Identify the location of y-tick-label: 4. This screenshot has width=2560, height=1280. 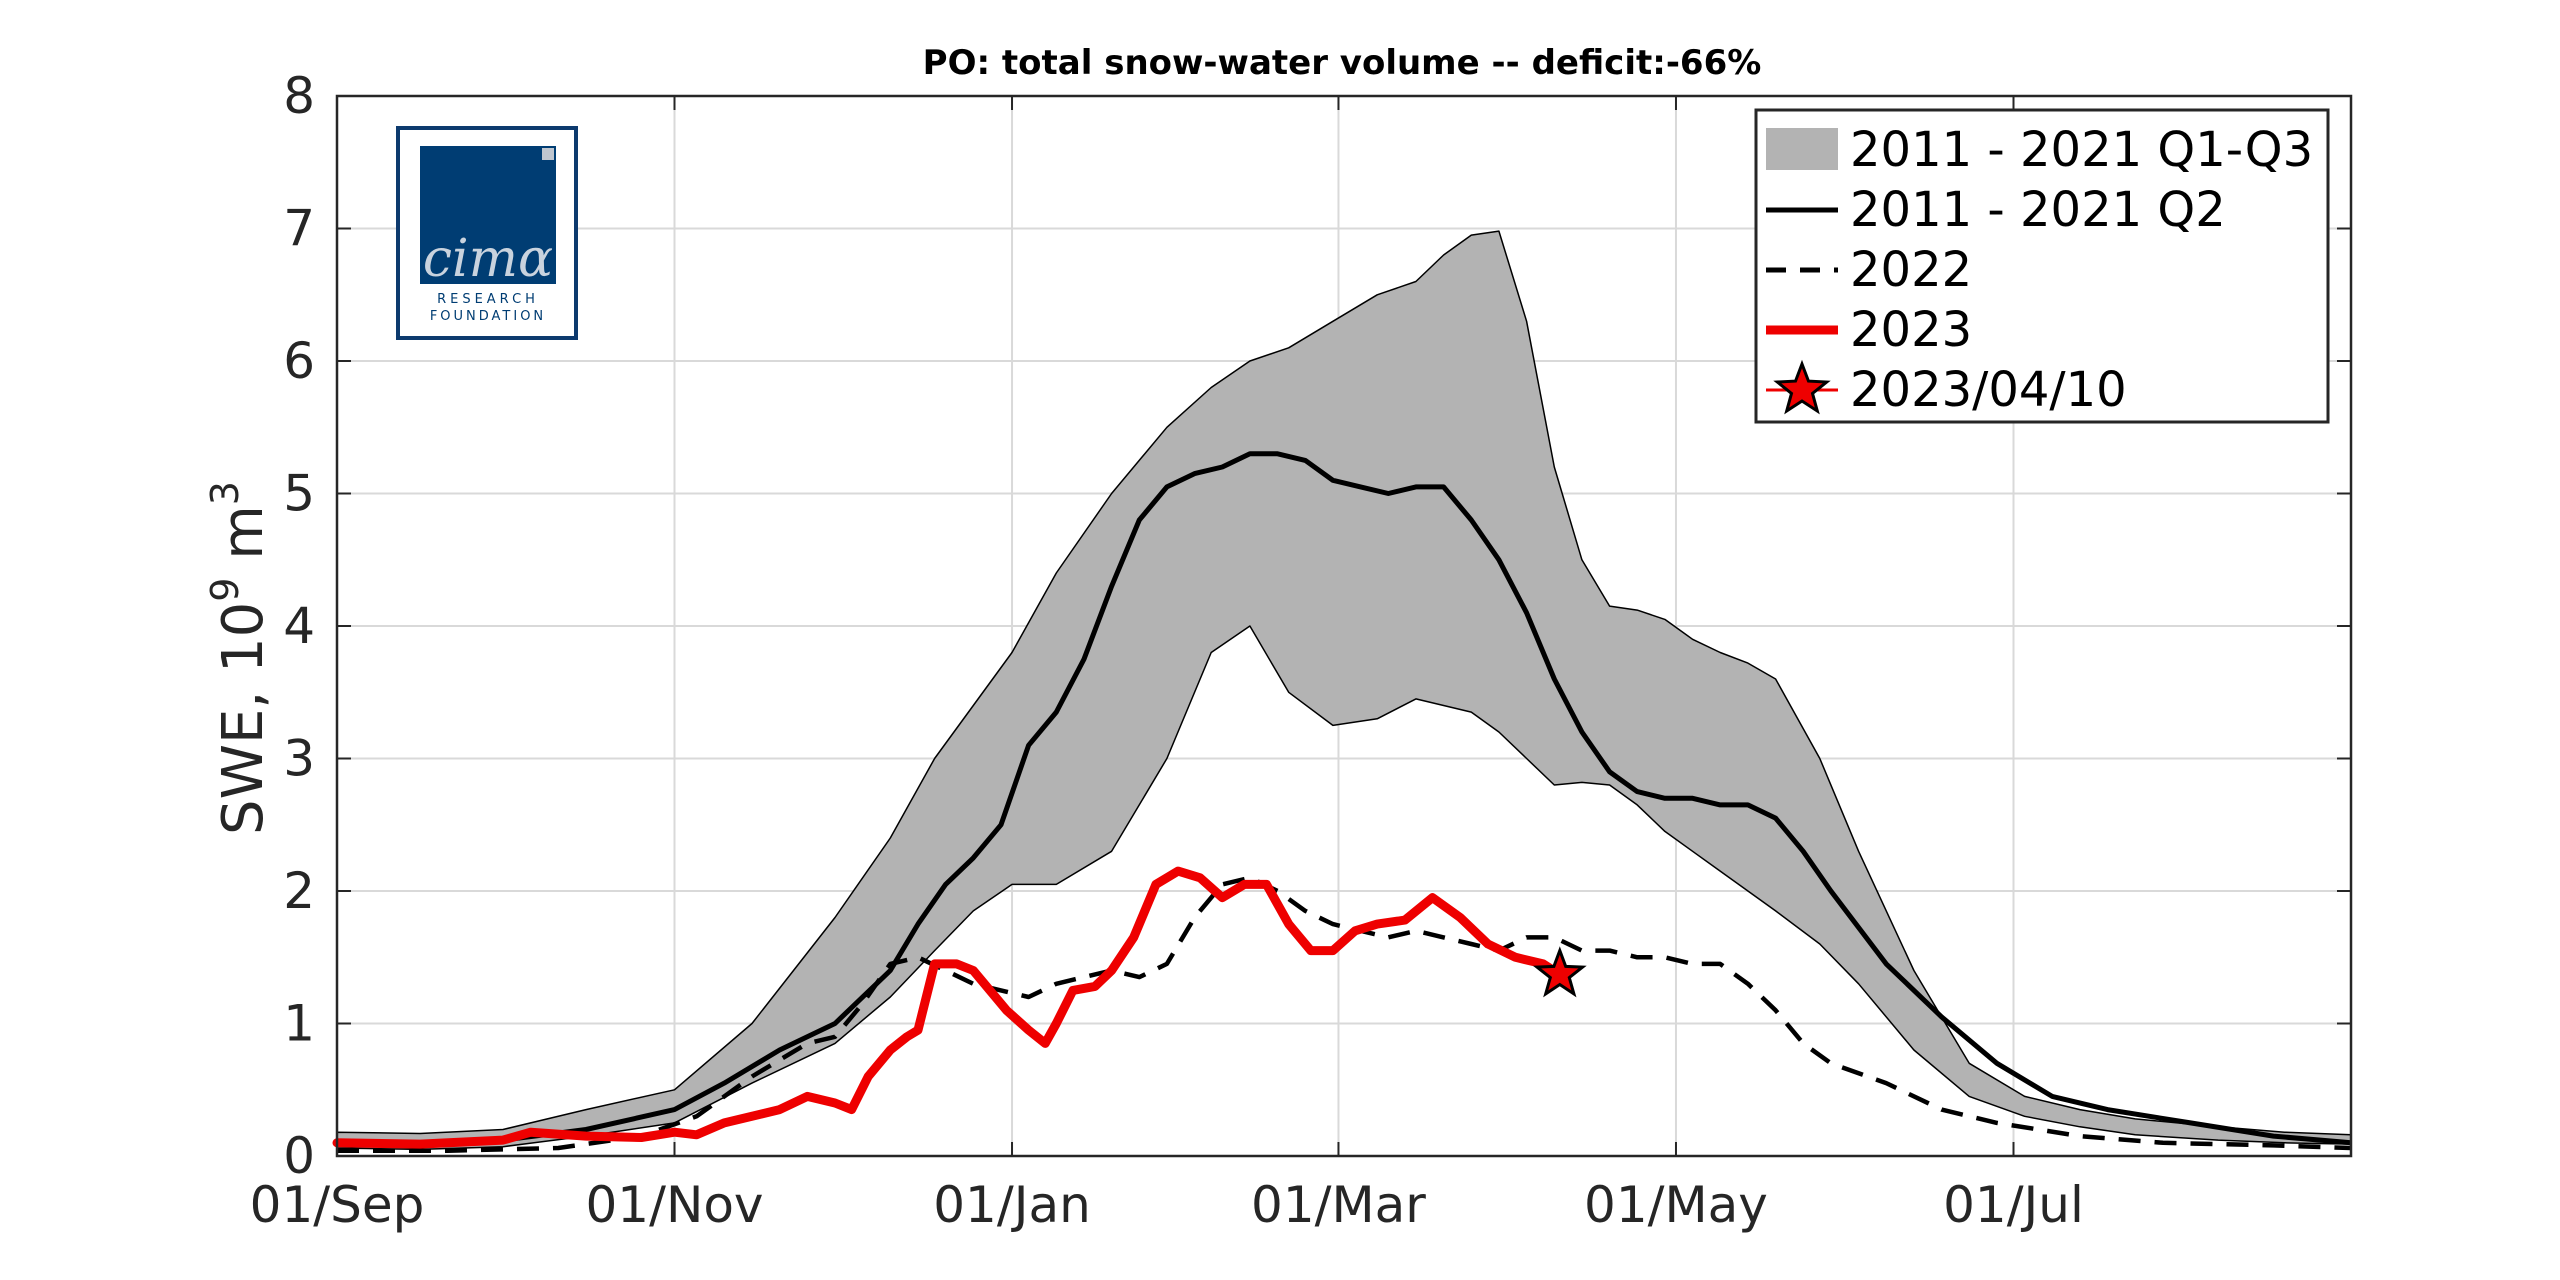
(299, 626).